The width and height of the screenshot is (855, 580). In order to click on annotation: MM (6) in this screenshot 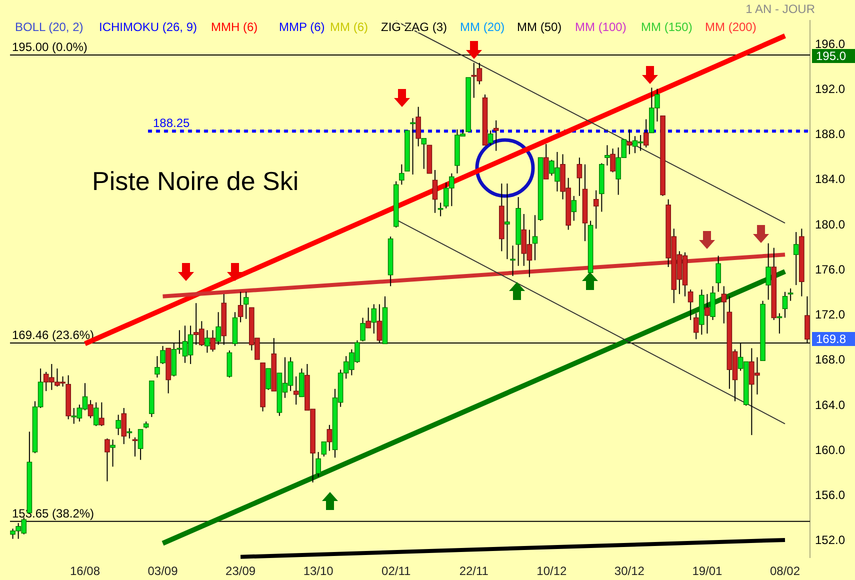, I will do `click(349, 27)`.